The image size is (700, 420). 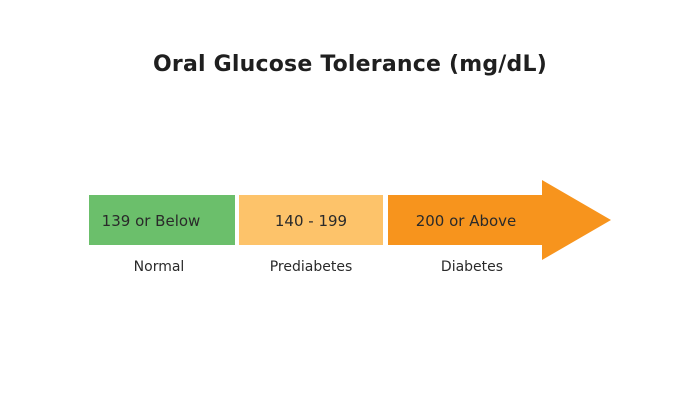 I want to click on diagram-title: Oral Glucose Tolerance (mg/dL), so click(x=350, y=64).